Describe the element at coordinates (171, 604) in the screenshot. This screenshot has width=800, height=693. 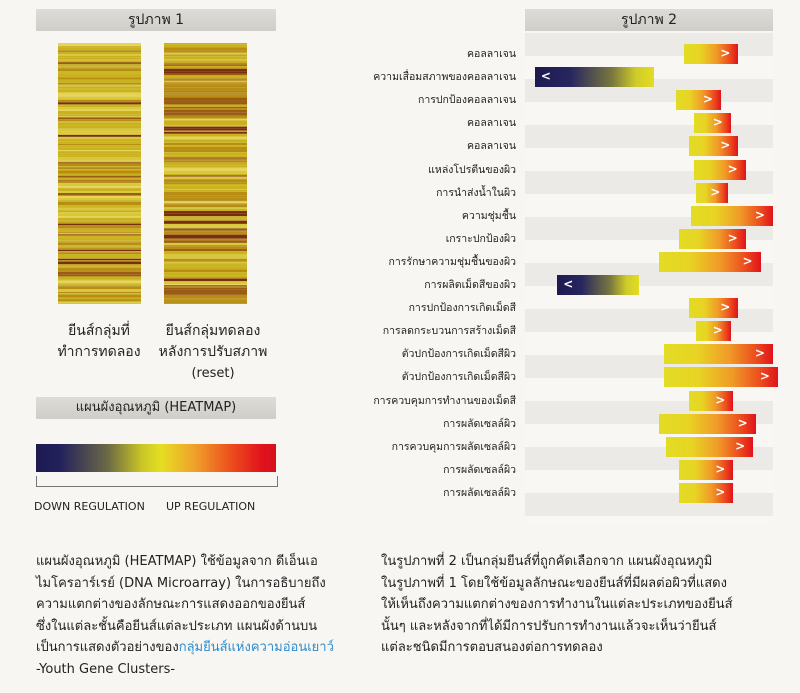
I see `para-left-line: ความแตกต่างของลักษณะการแสดงออกของยีนส์` at that location.